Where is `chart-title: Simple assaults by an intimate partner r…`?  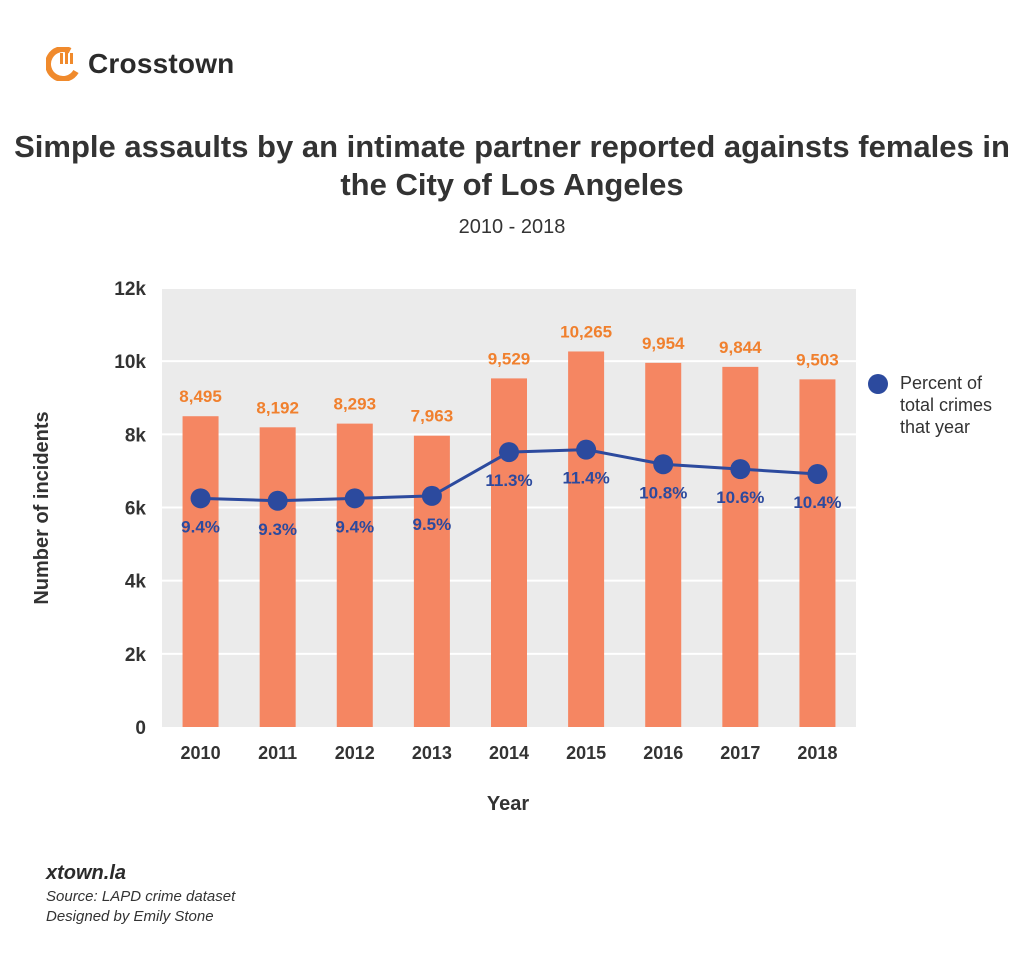
chart-title: Simple assaults by an intimate partner r… is located at coordinates (512, 165).